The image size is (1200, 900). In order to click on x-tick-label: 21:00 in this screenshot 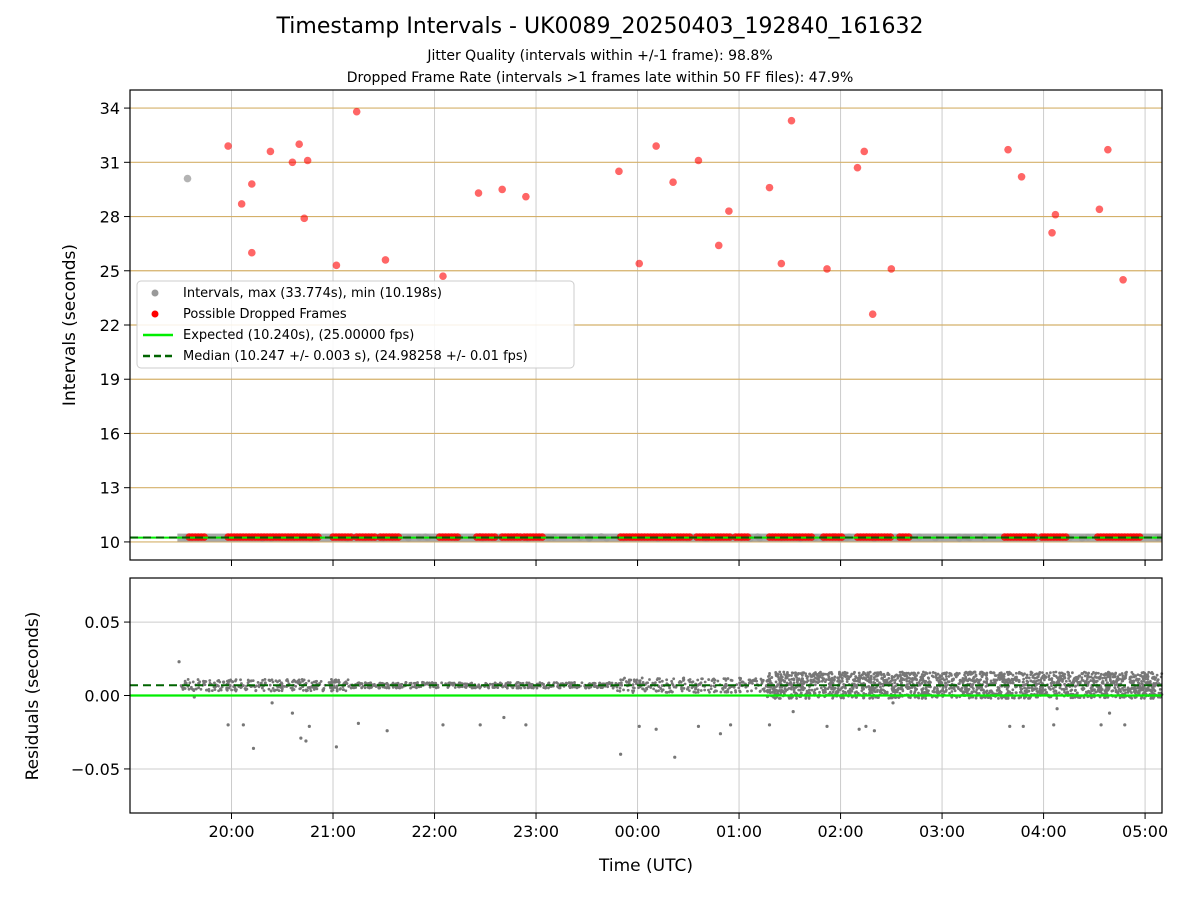, I will do `click(333, 831)`.